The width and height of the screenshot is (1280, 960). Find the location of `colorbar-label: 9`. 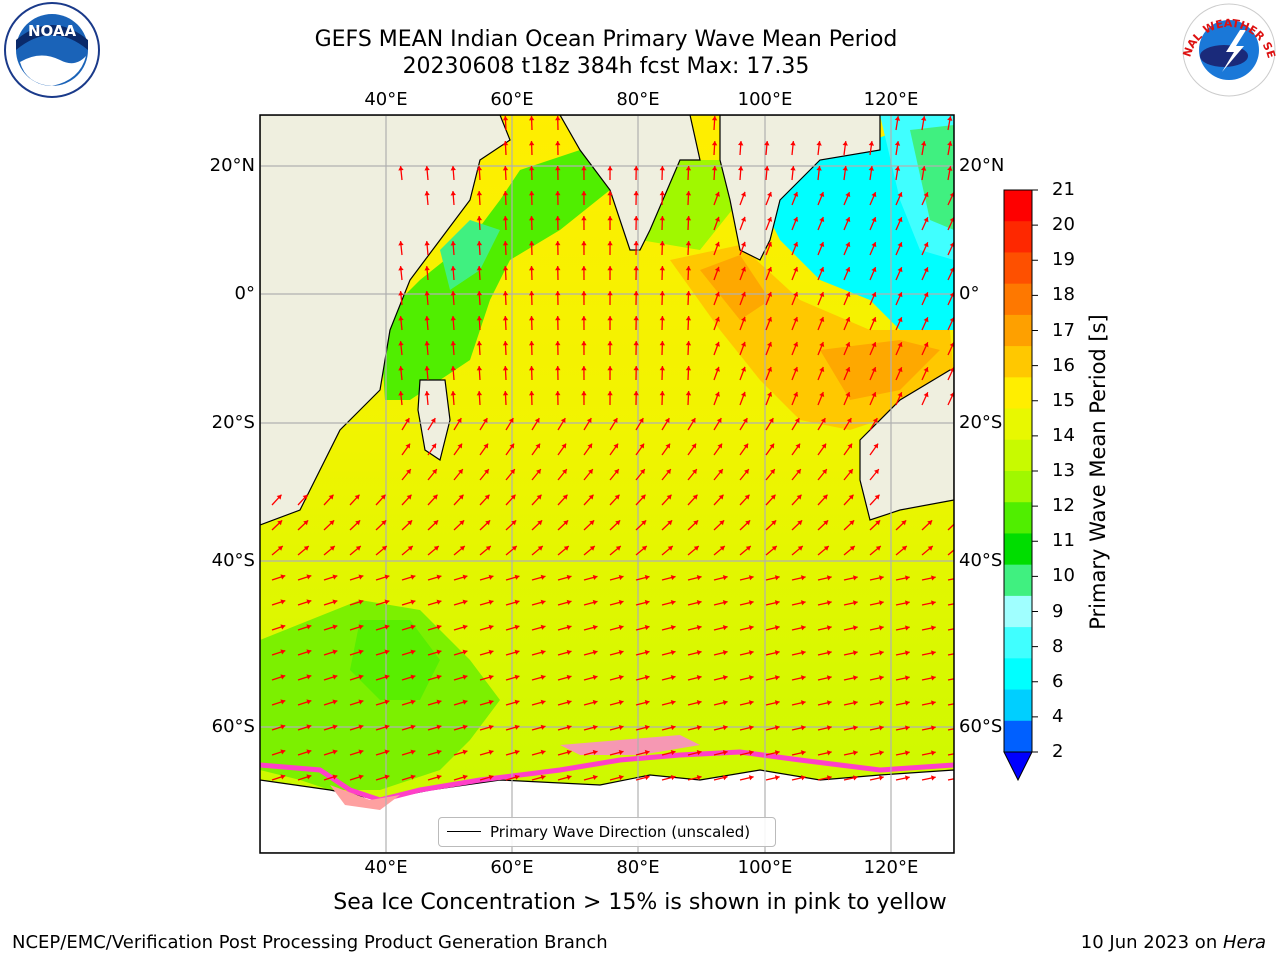

colorbar-label: 9 is located at coordinates (1058, 611).